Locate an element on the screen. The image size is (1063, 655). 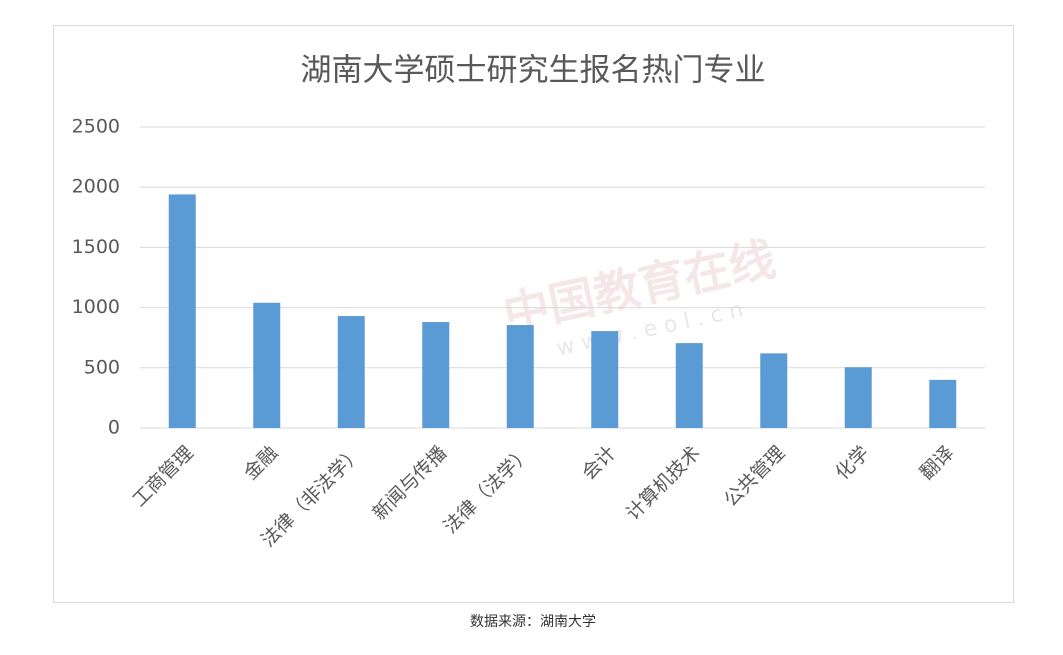
y-tick-label: 1500 is located at coordinates (96, 247).